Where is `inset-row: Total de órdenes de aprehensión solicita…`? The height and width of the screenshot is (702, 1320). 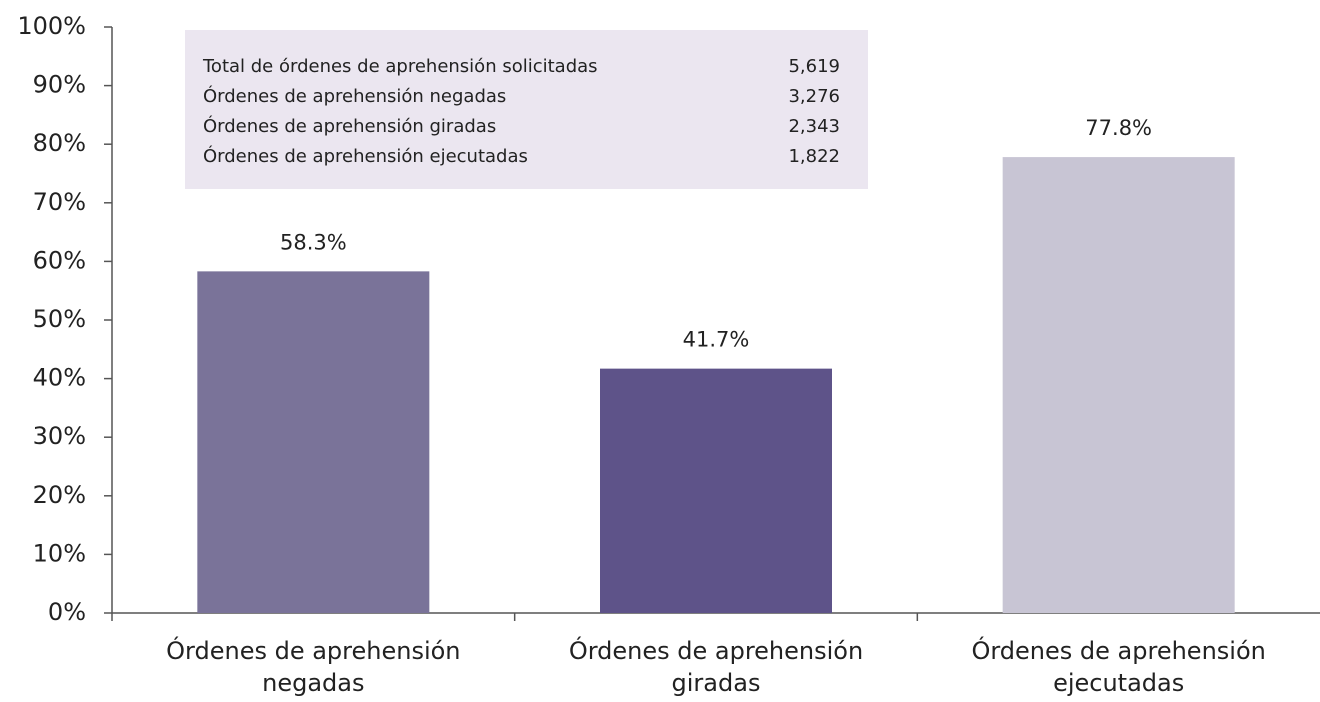
inset-row: Total de órdenes de aprehensión solicita… is located at coordinates (521, 67).